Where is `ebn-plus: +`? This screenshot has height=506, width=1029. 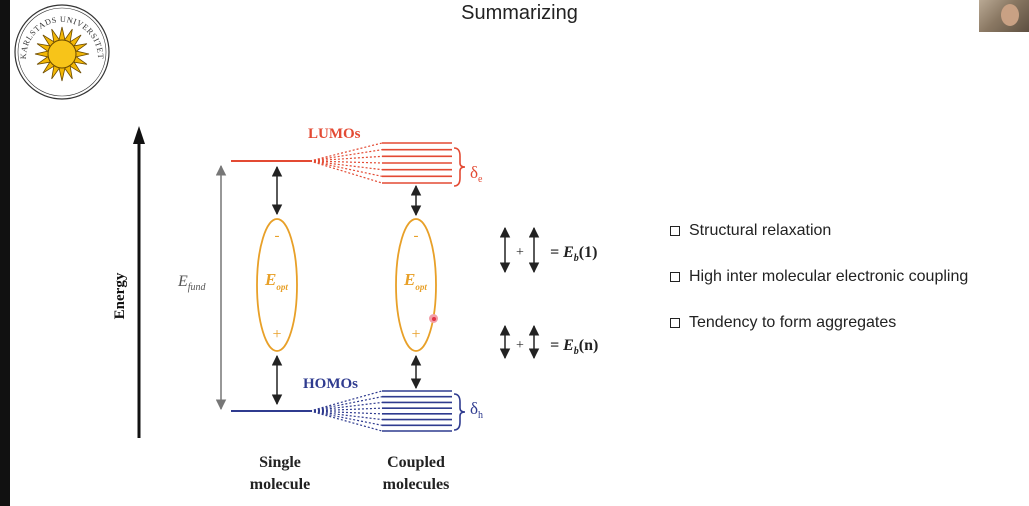 ebn-plus: + is located at coordinates (520, 345).